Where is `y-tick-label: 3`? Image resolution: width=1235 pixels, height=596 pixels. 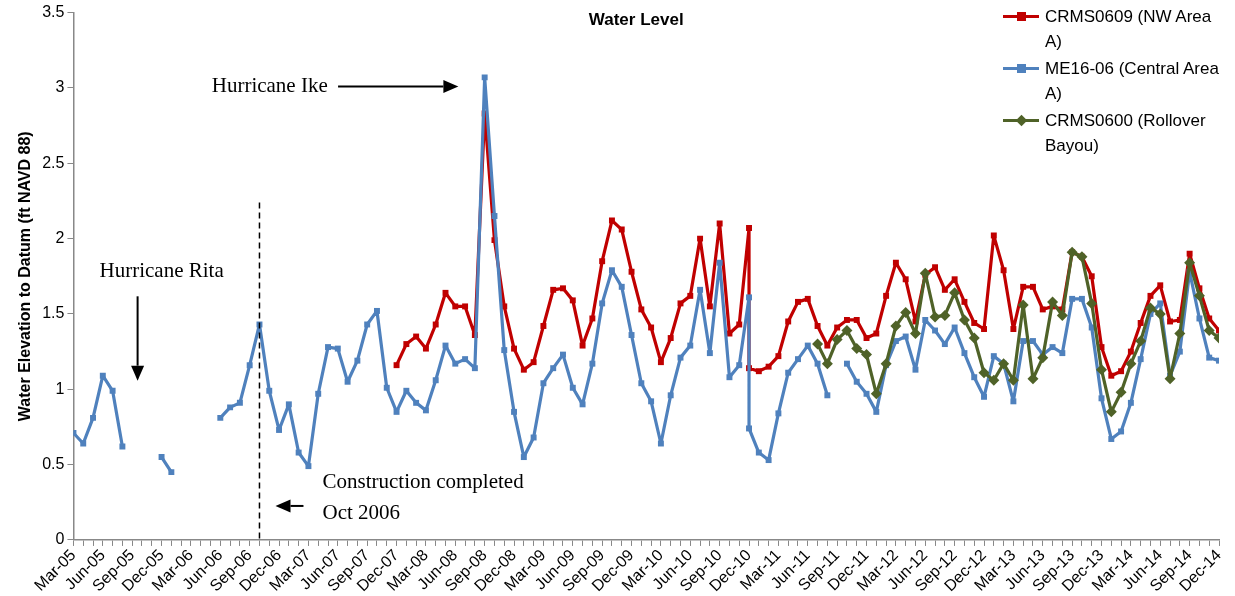
y-tick-label: 3 is located at coordinates (60, 87).